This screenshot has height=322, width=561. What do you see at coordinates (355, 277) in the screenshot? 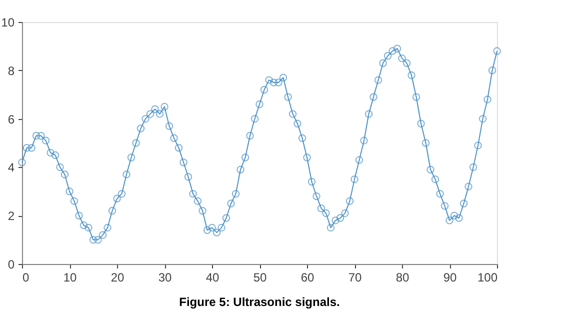
I see `x-tick-label: 70` at bounding box center [355, 277].